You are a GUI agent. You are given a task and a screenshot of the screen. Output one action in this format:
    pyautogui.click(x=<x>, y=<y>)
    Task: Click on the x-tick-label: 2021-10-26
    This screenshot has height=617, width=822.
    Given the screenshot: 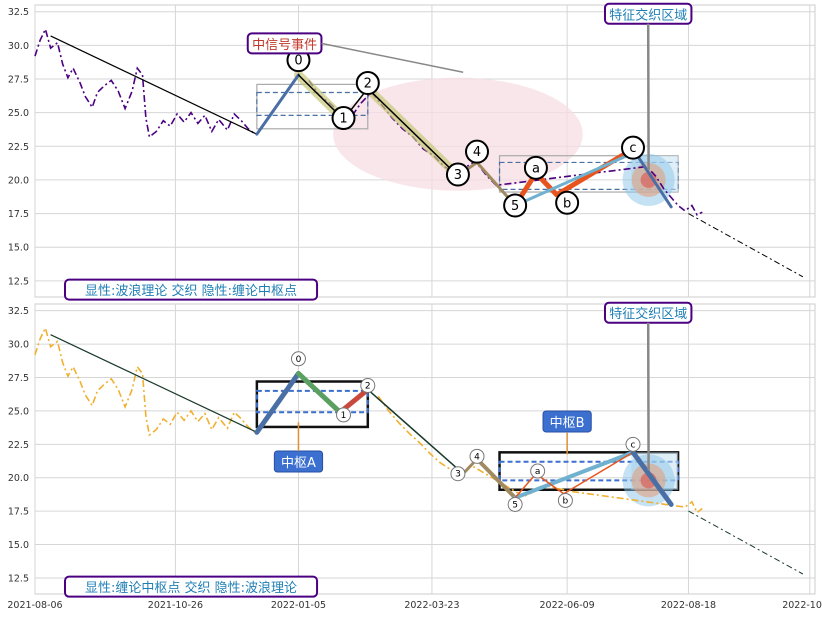 What is the action you would take?
    pyautogui.click(x=175, y=605)
    